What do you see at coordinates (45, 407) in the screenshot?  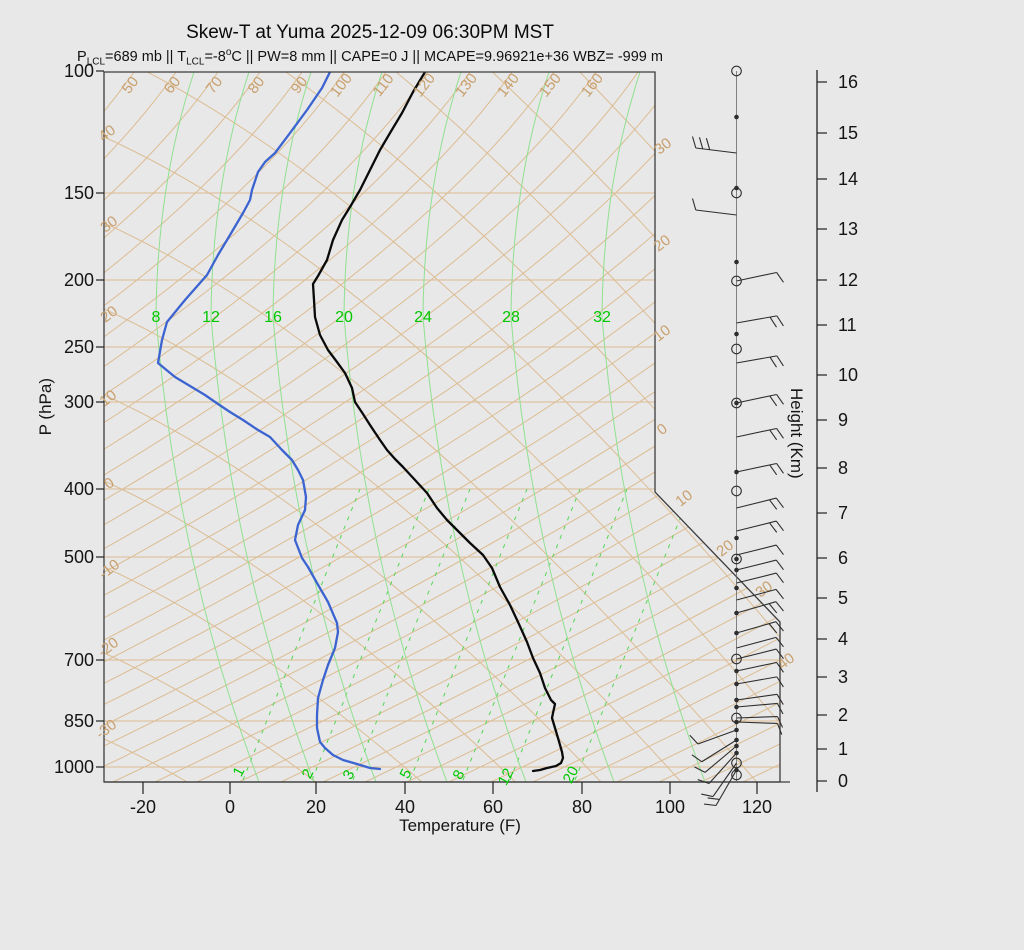 I see `pressure-axis-title: P (hPa)` at bounding box center [45, 407].